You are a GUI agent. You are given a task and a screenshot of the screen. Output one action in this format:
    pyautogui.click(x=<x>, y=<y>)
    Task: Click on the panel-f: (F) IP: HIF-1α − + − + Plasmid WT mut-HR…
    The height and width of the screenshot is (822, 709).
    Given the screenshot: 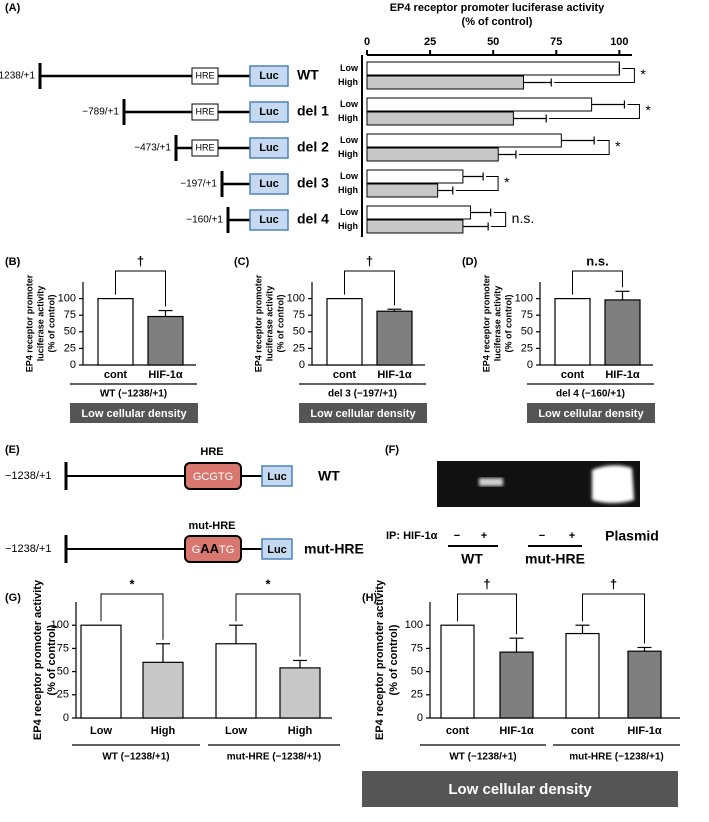 What is the action you would take?
    pyautogui.click(x=522, y=505)
    